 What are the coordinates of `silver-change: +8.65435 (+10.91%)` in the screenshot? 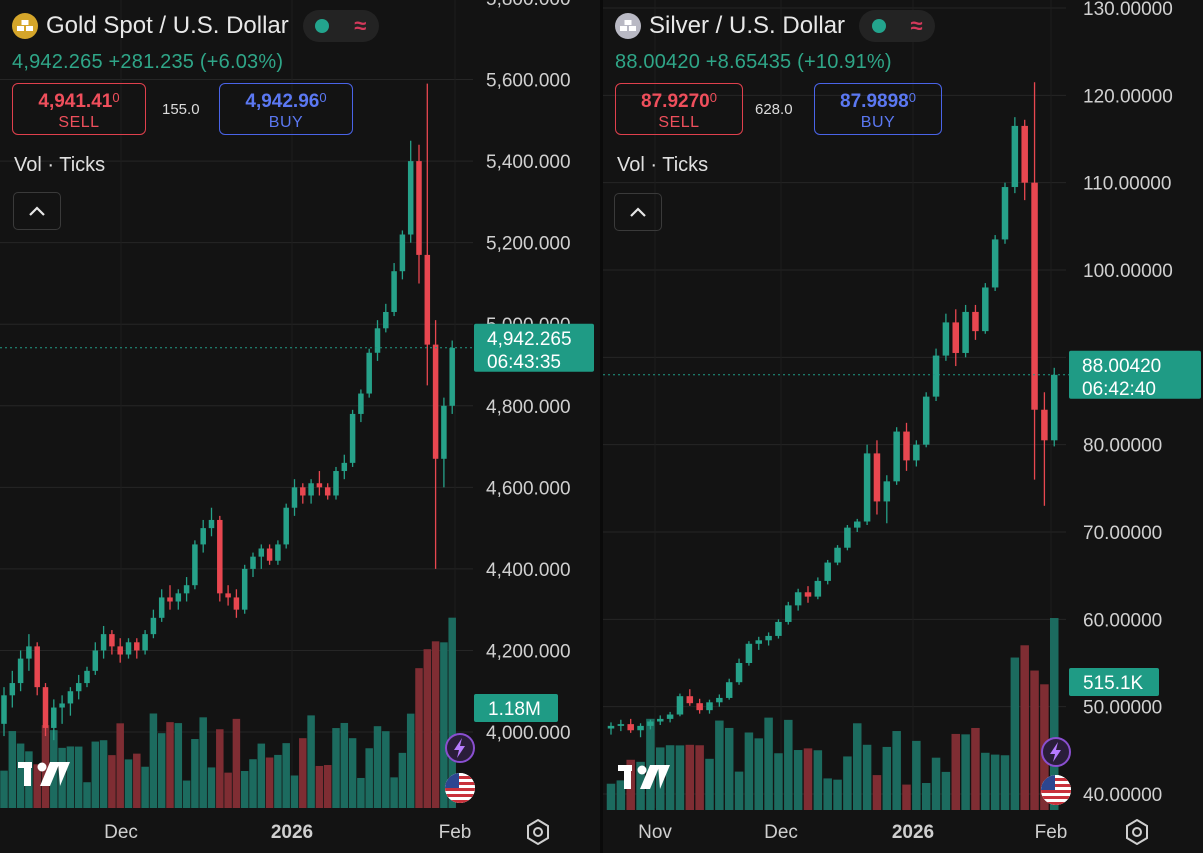 It's located at (798, 62).